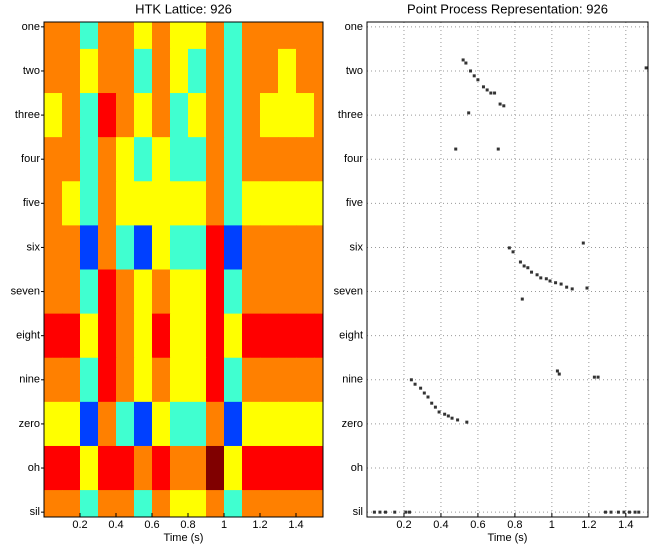 The height and width of the screenshot is (555, 657). What do you see at coordinates (31, 203) in the screenshot?
I see `y-tick-label: five` at bounding box center [31, 203].